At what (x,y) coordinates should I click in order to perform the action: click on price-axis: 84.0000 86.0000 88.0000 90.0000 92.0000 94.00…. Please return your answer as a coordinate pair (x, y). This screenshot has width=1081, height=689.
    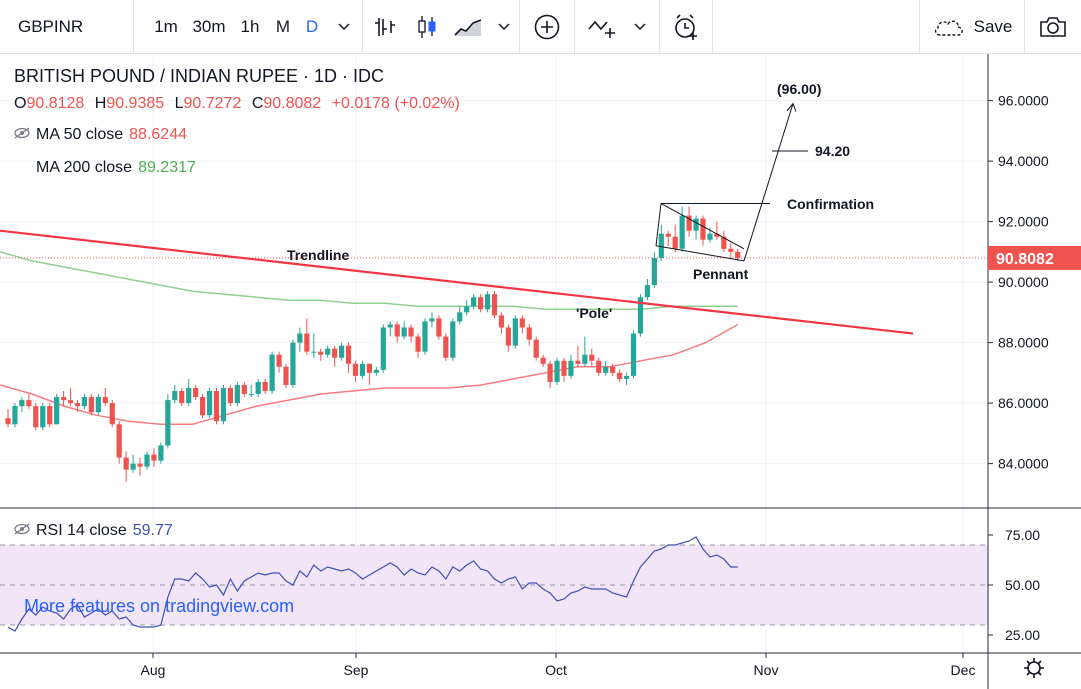
    Looking at the image, I should click on (1018, 282).